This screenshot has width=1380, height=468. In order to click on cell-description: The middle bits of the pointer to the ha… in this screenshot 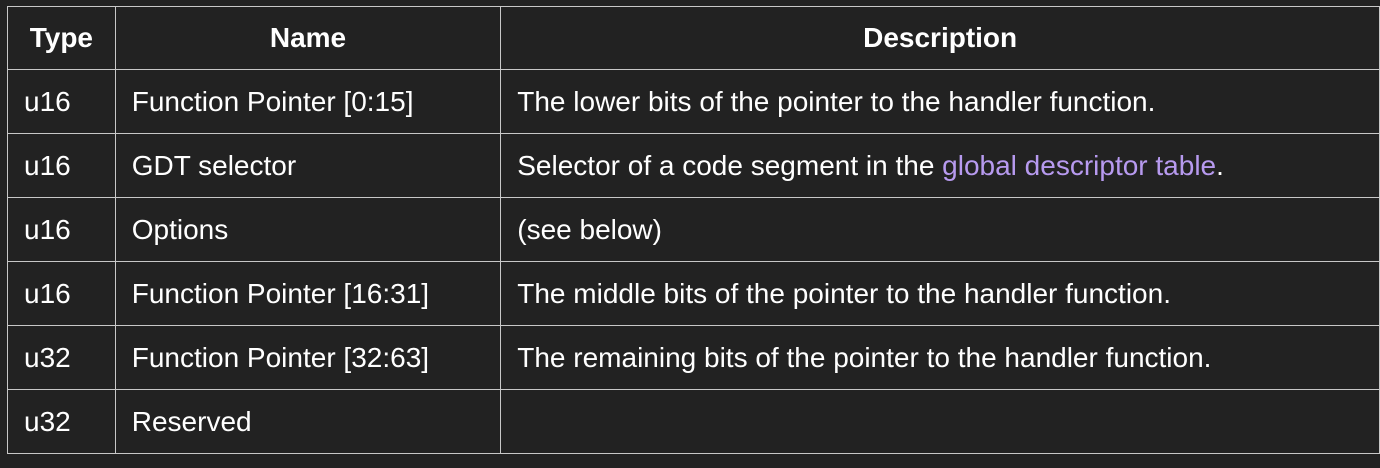, I will do `click(940, 293)`.